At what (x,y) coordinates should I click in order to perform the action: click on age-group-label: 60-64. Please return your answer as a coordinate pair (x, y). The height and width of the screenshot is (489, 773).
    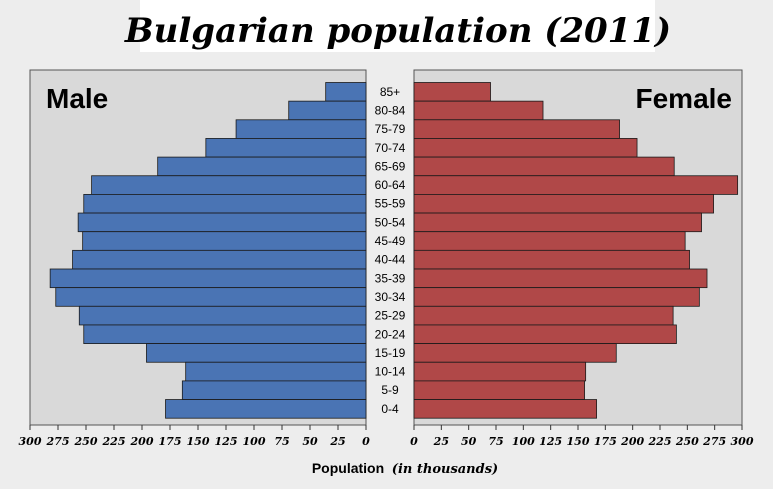
    Looking at the image, I should click on (390, 185).